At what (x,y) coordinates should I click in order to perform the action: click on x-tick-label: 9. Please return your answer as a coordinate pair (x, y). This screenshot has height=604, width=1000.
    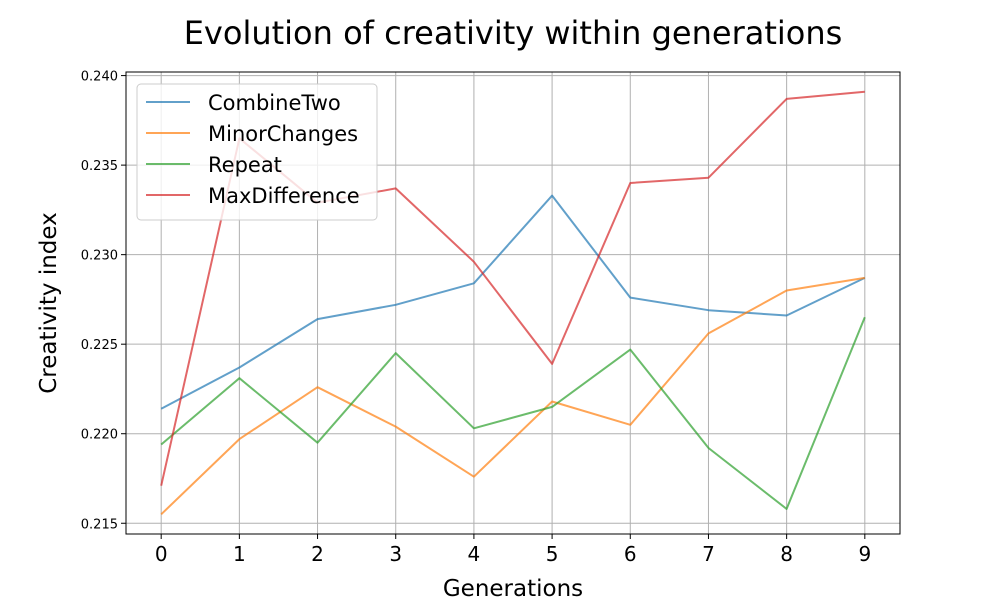
    Looking at the image, I should click on (864, 554).